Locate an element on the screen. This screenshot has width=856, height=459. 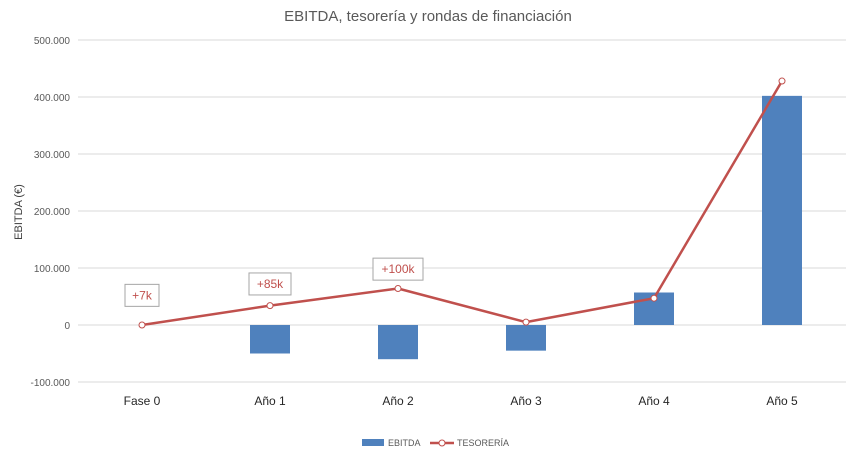
y-tick-label: 200.000 is located at coordinates (52, 212).